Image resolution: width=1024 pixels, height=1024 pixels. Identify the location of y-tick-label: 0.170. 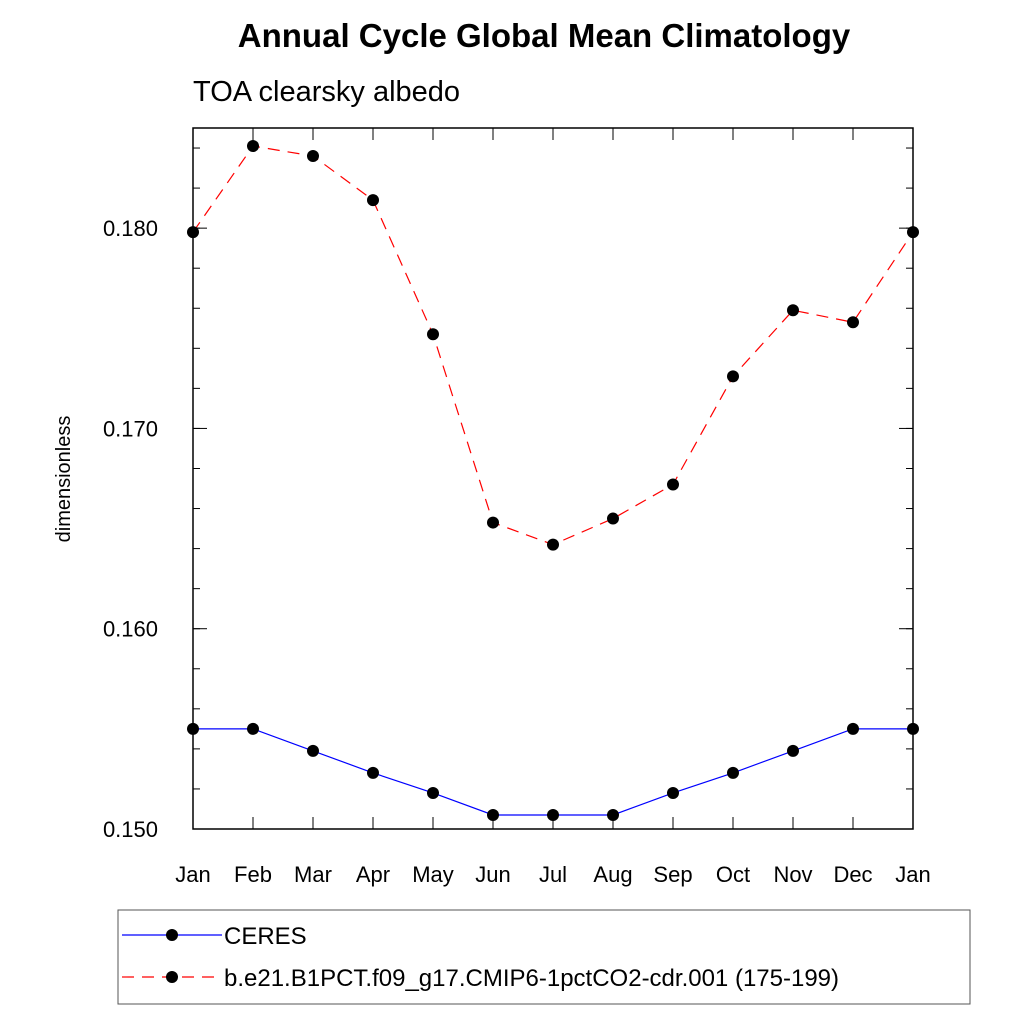
(130, 428).